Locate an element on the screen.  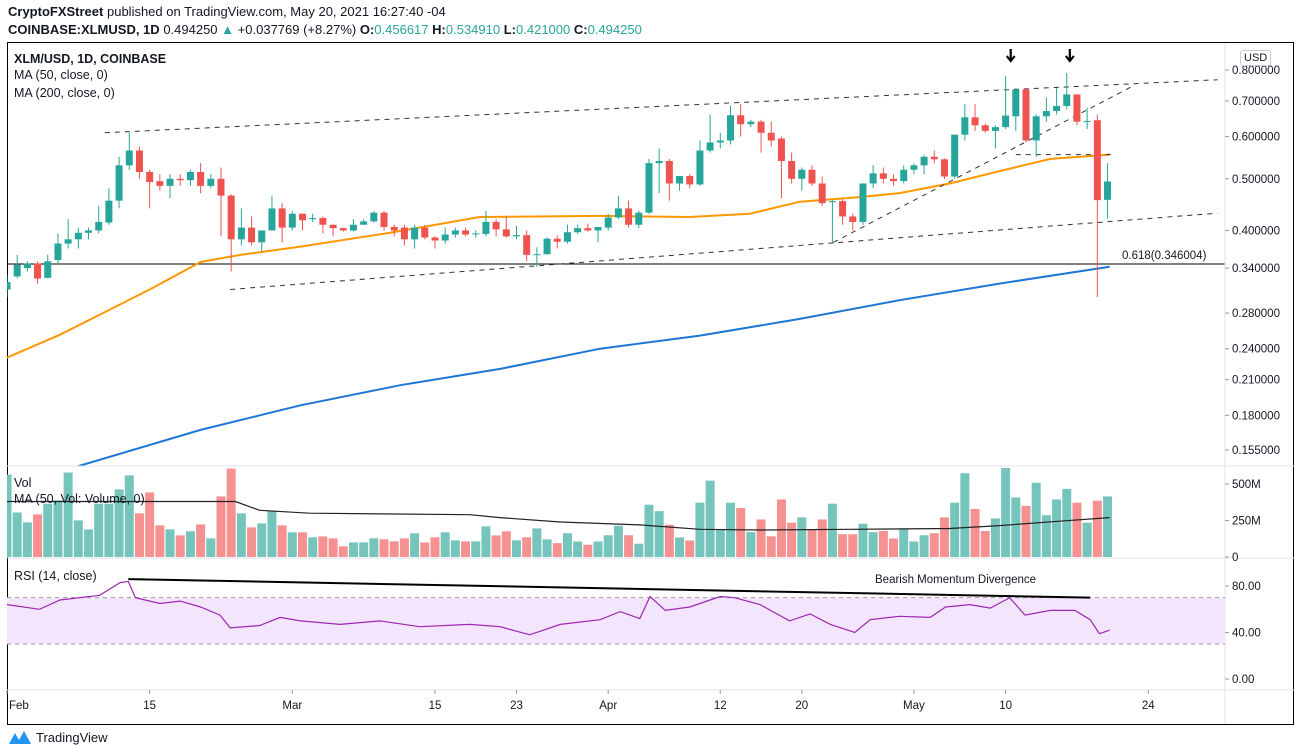
x-tick-label: 10 is located at coordinates (1005, 706).